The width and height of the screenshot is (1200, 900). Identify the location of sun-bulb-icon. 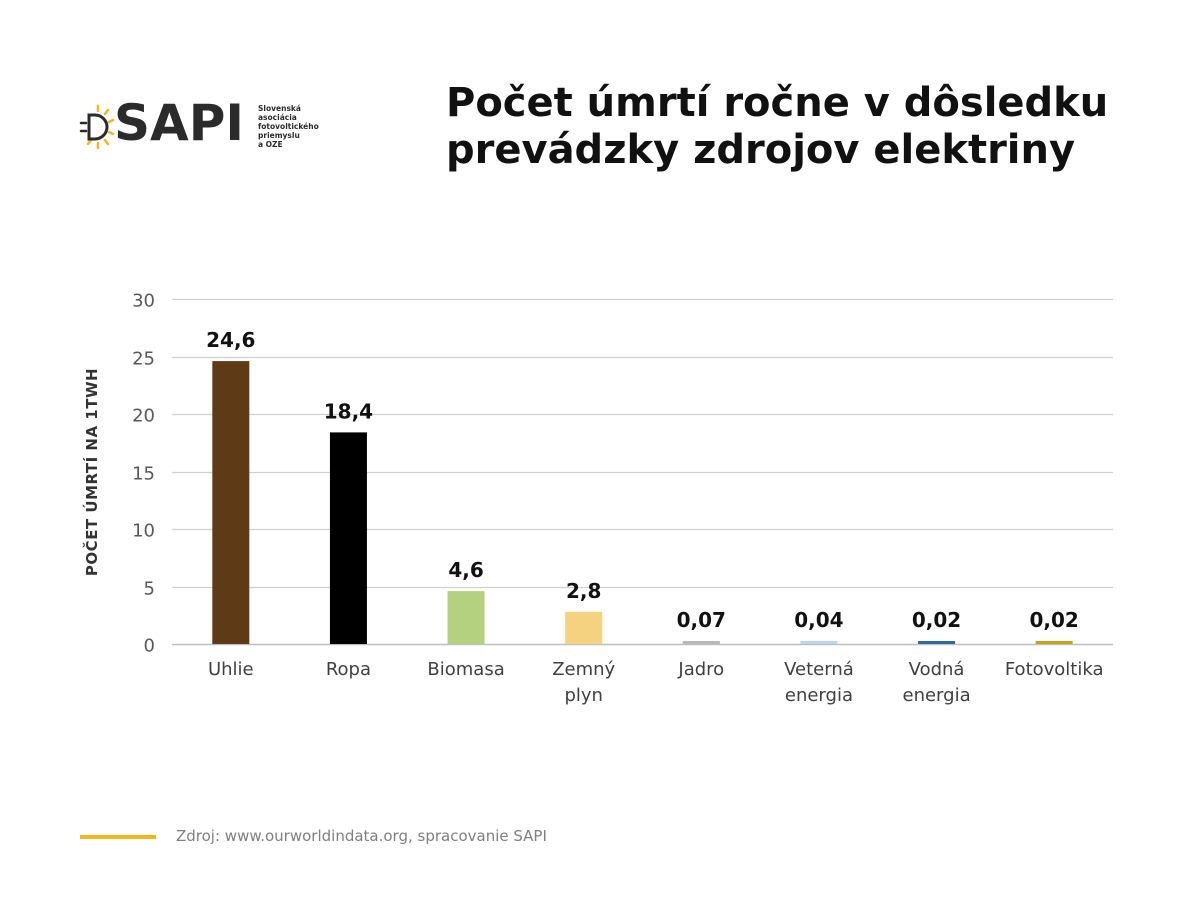
(97, 127).